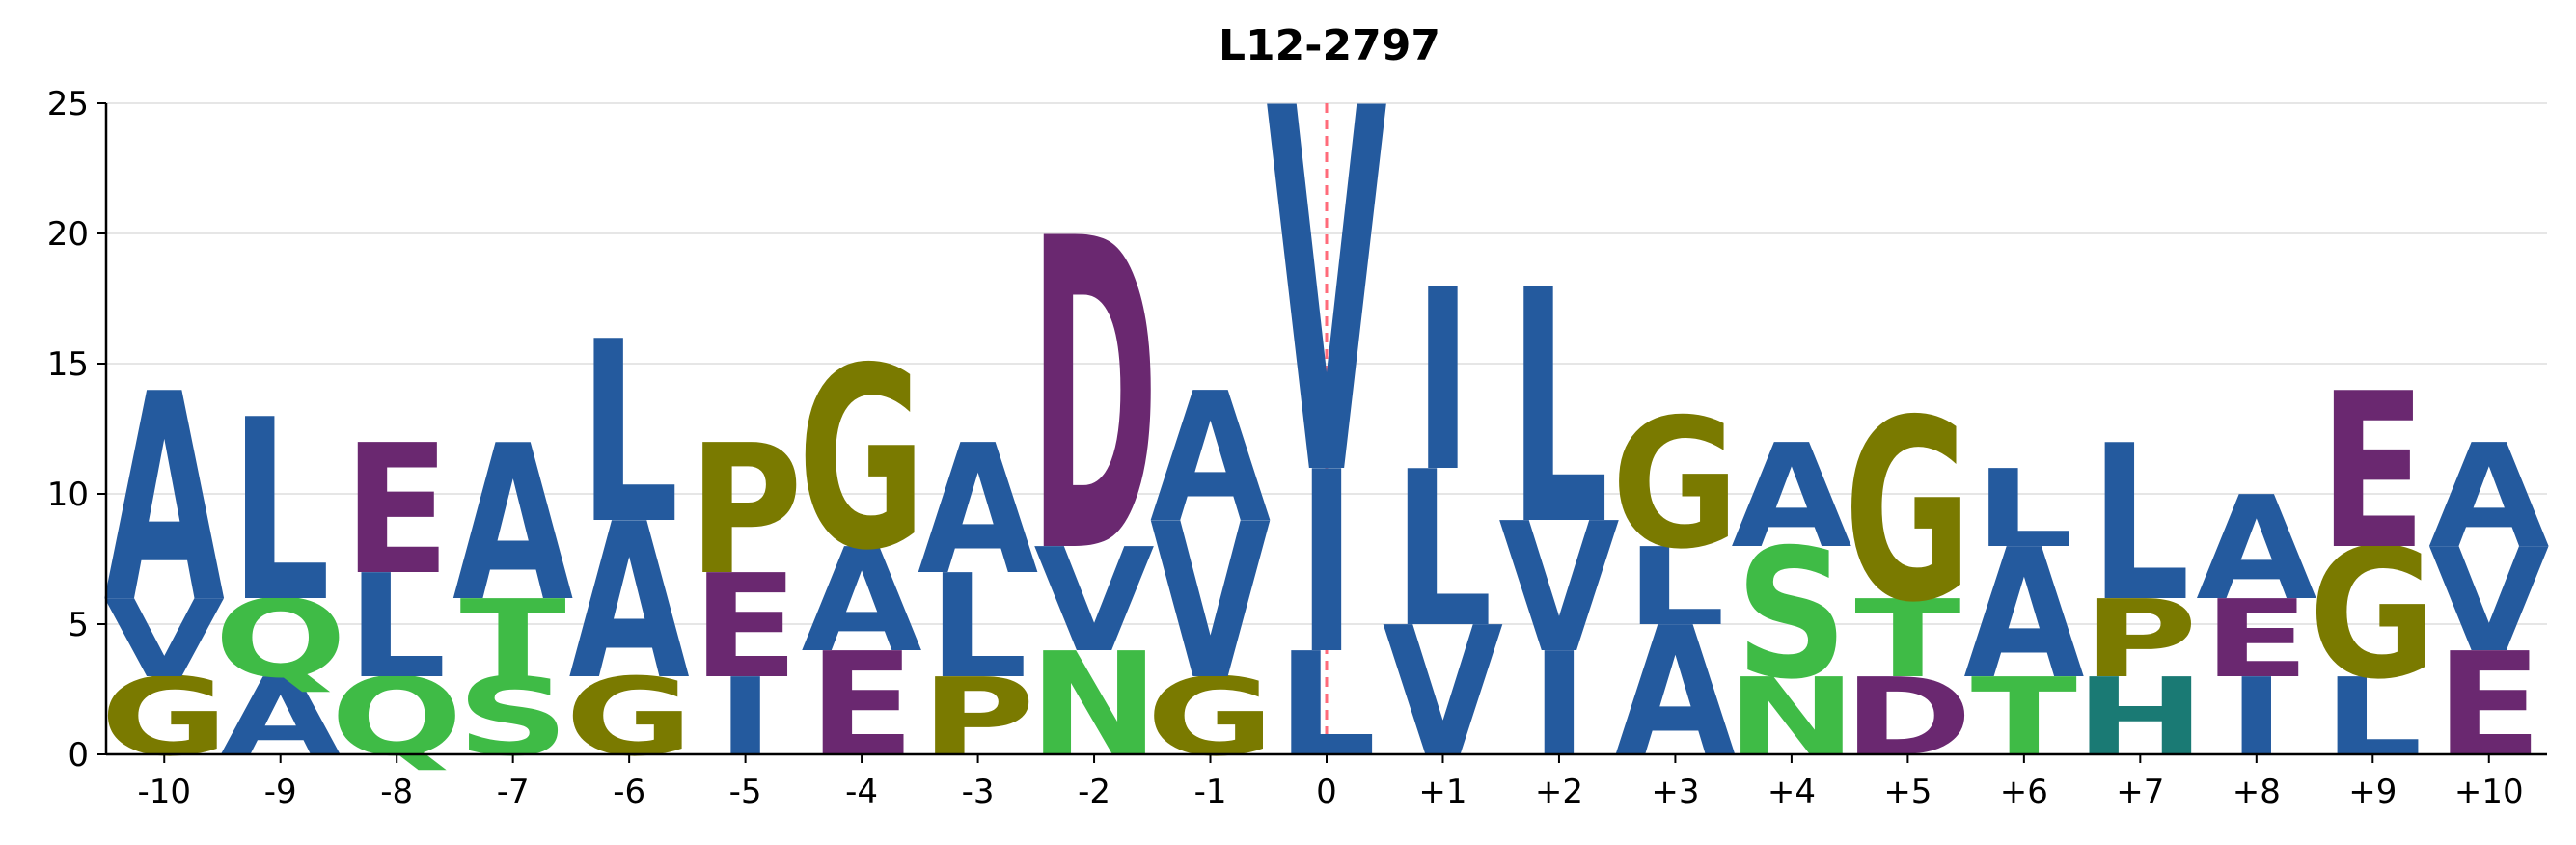  I want to click on y-tick-label: 0, so click(79, 755).